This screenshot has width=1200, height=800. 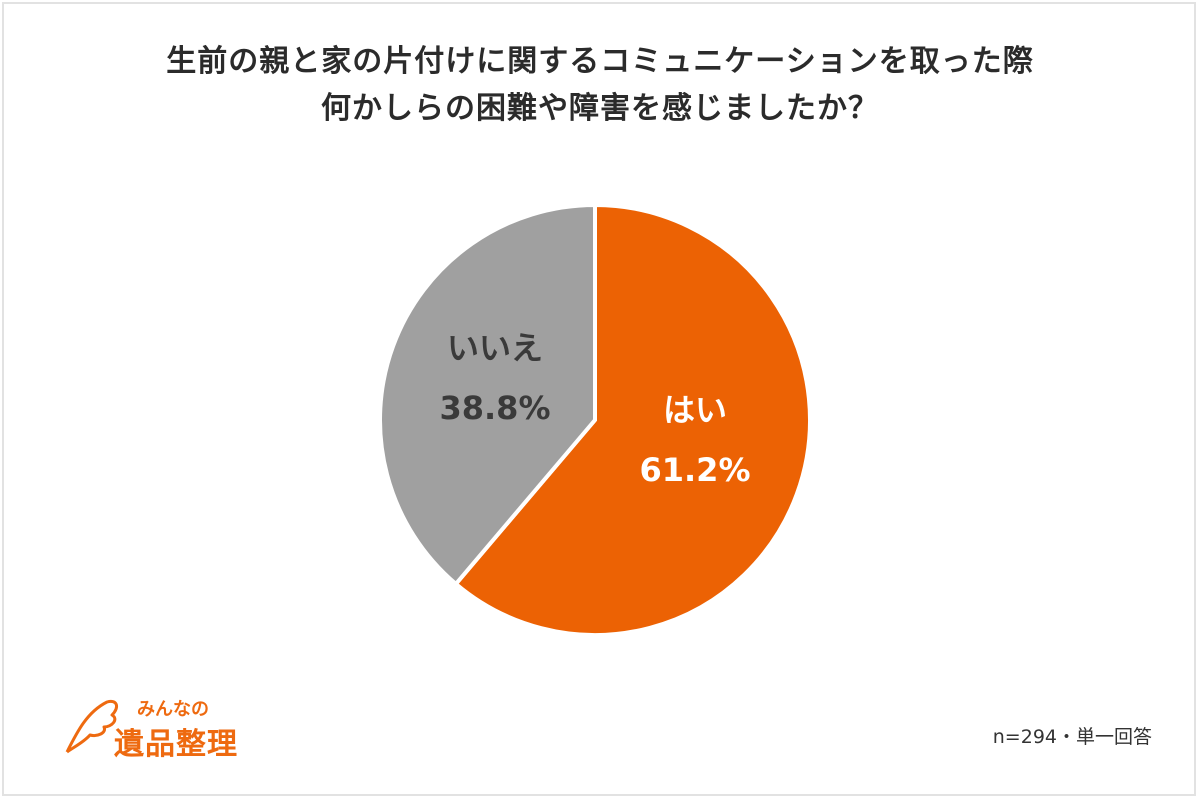 I want to click on slice-label-yes: はい 61.2%, so click(x=695, y=440).